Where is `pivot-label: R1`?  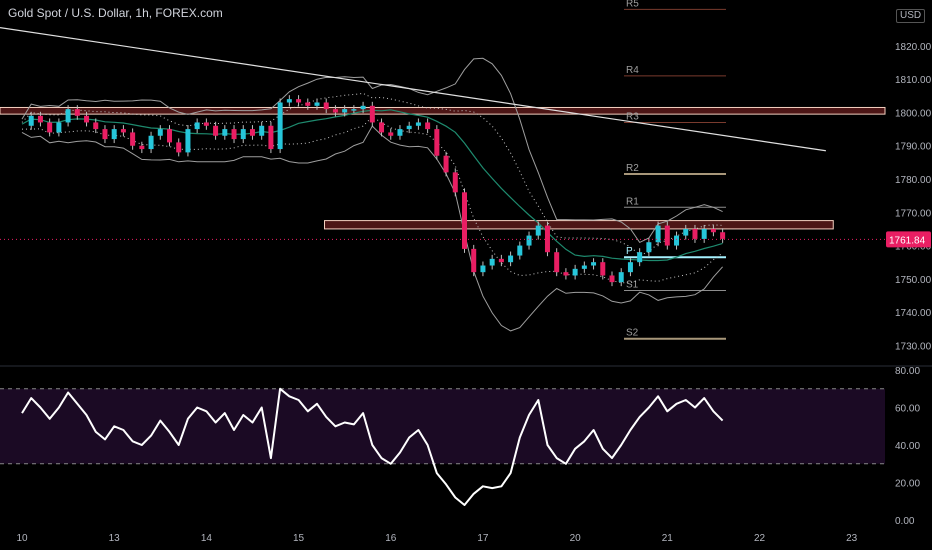
pivot-label: R1 is located at coordinates (632, 201).